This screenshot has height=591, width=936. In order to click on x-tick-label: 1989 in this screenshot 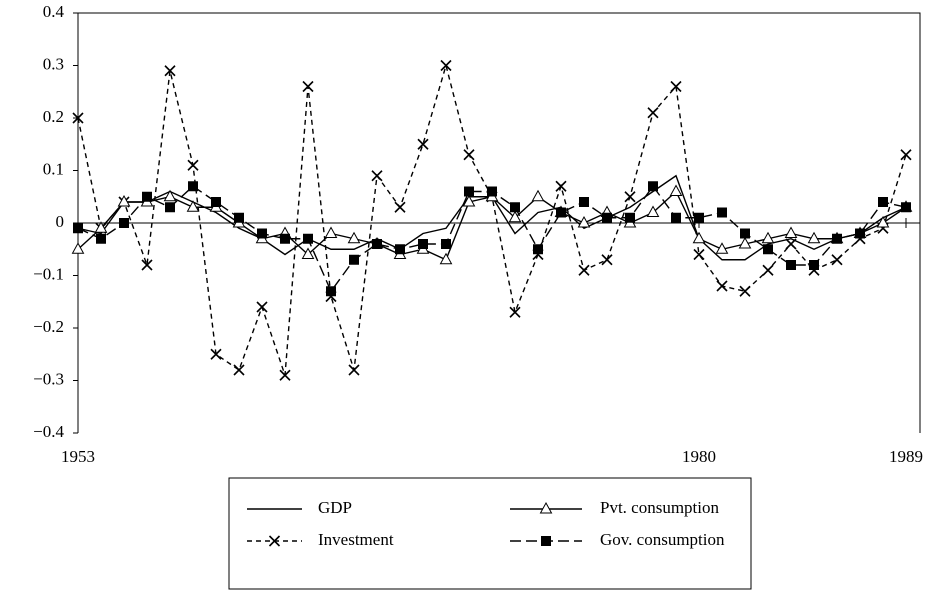, I will do `click(906, 456)`.